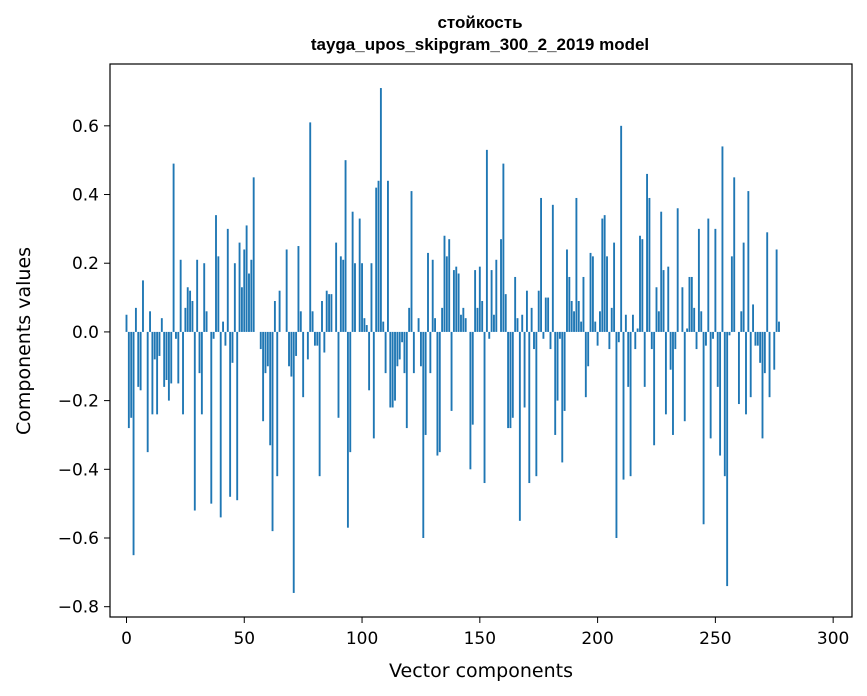 The width and height of the screenshot is (867, 696). Describe the element at coordinates (833, 639) in the screenshot. I see `x-tick-label: 300` at that location.